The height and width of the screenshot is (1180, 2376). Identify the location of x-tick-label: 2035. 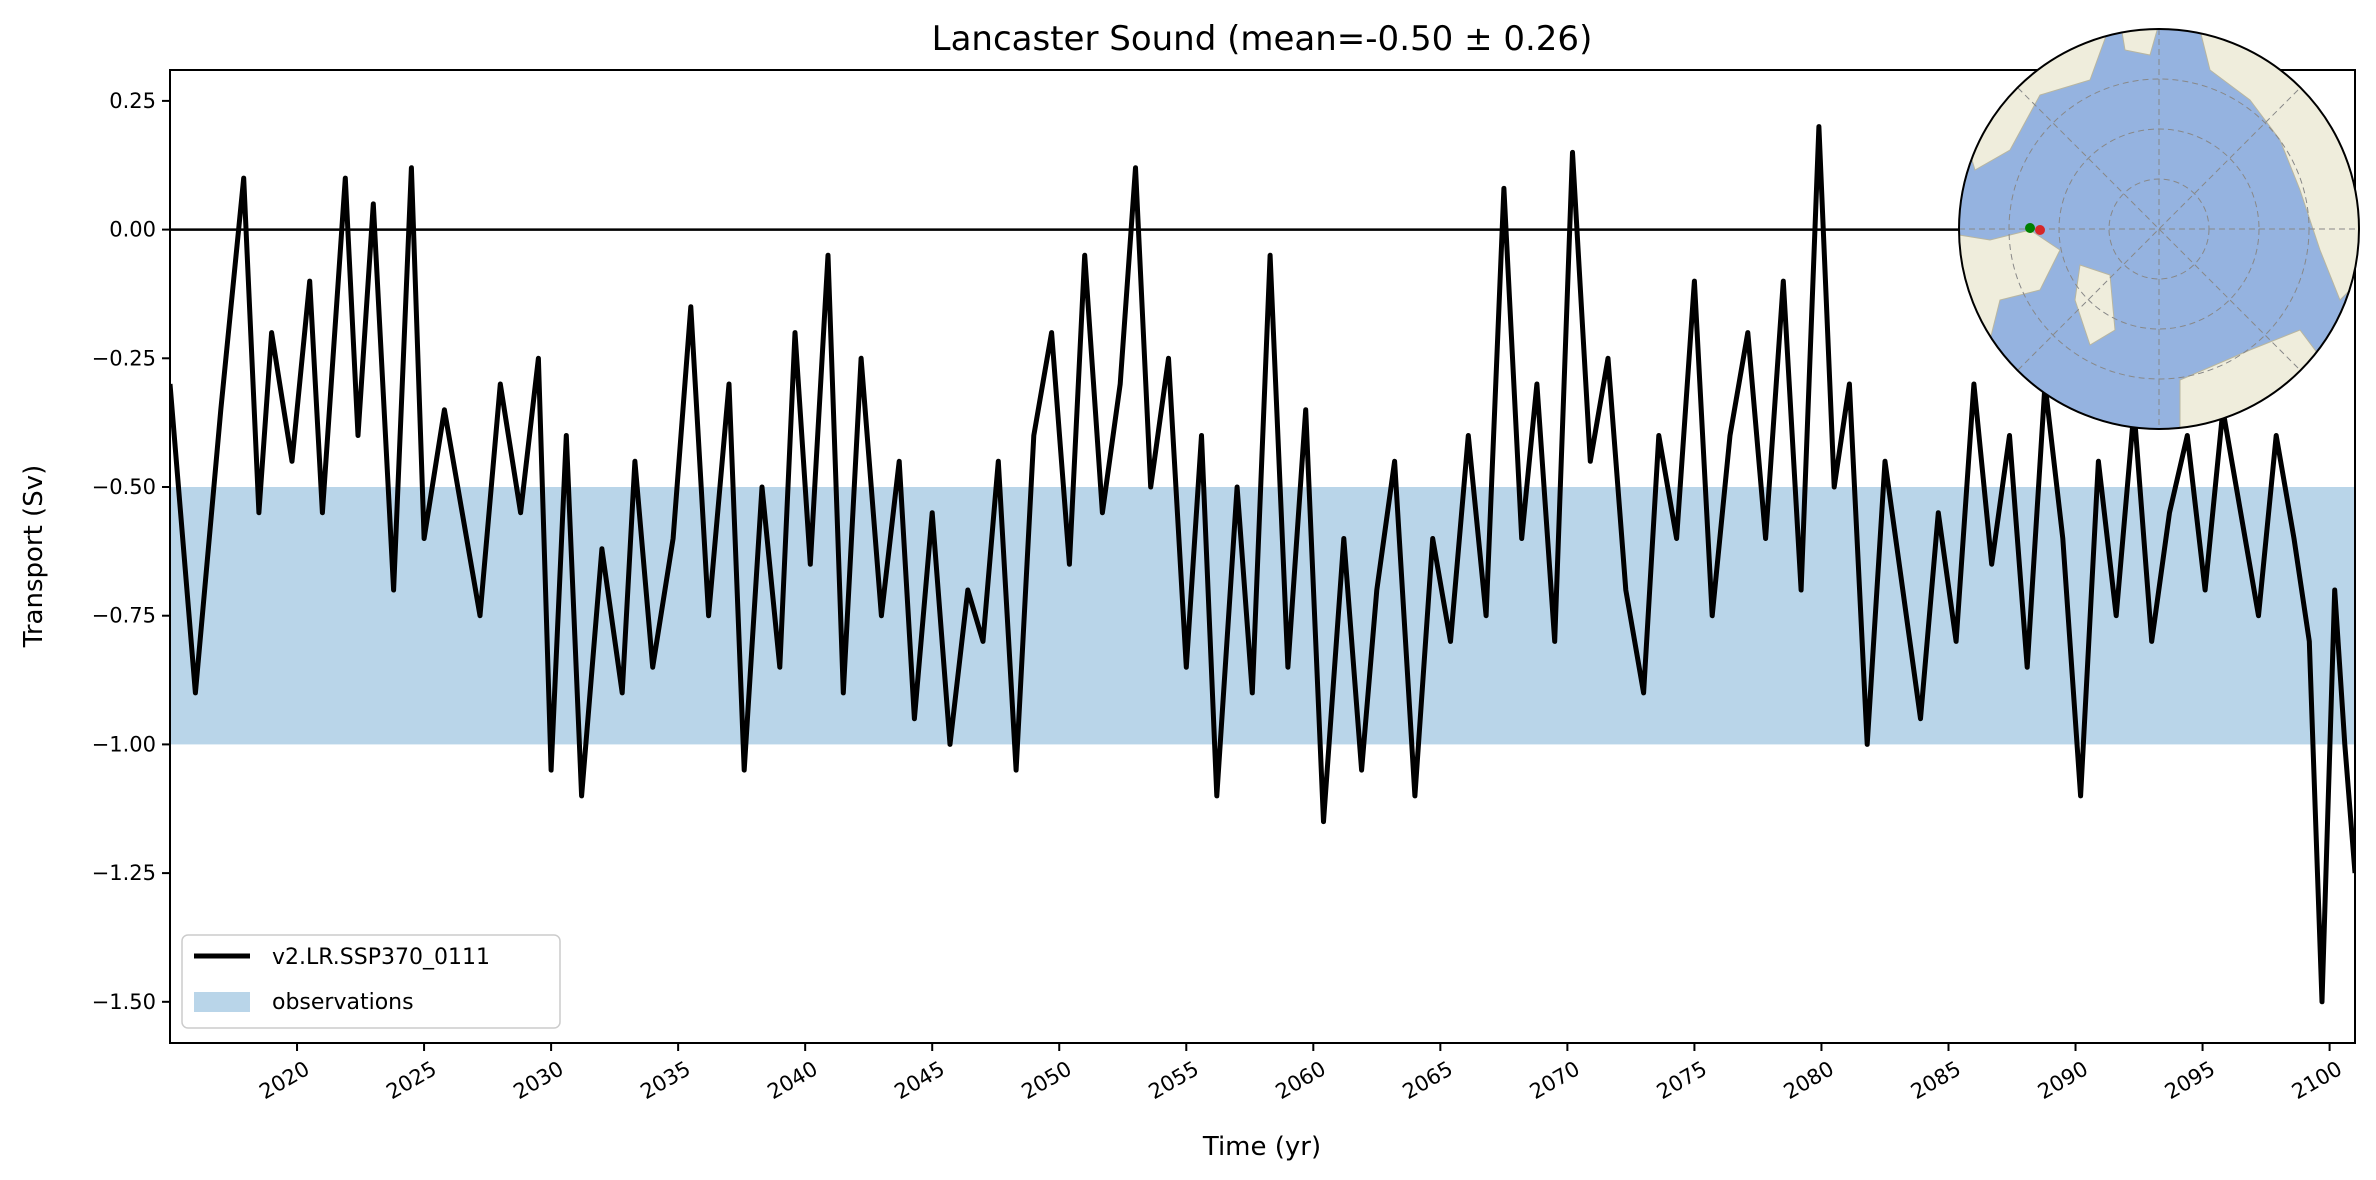
(665, 1081).